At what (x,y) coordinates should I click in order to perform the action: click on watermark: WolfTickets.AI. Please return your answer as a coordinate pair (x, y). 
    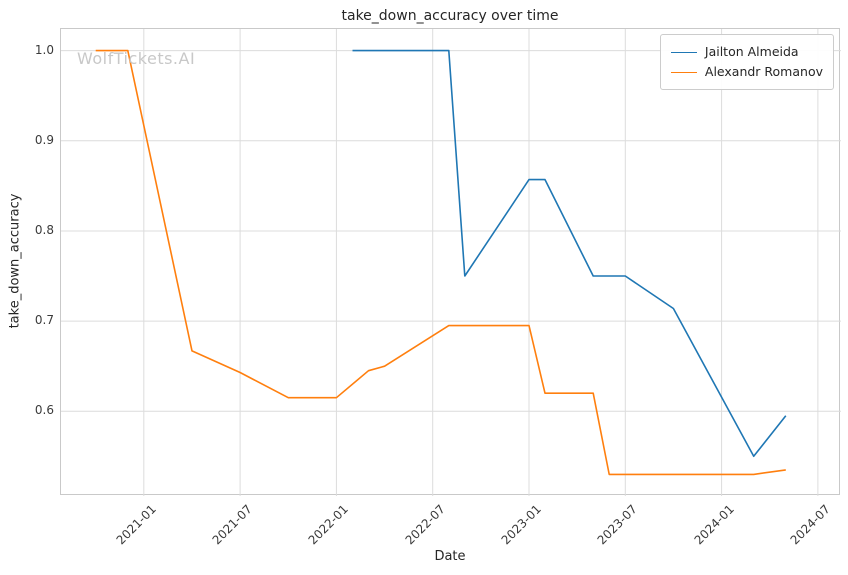
    Looking at the image, I should click on (136, 58).